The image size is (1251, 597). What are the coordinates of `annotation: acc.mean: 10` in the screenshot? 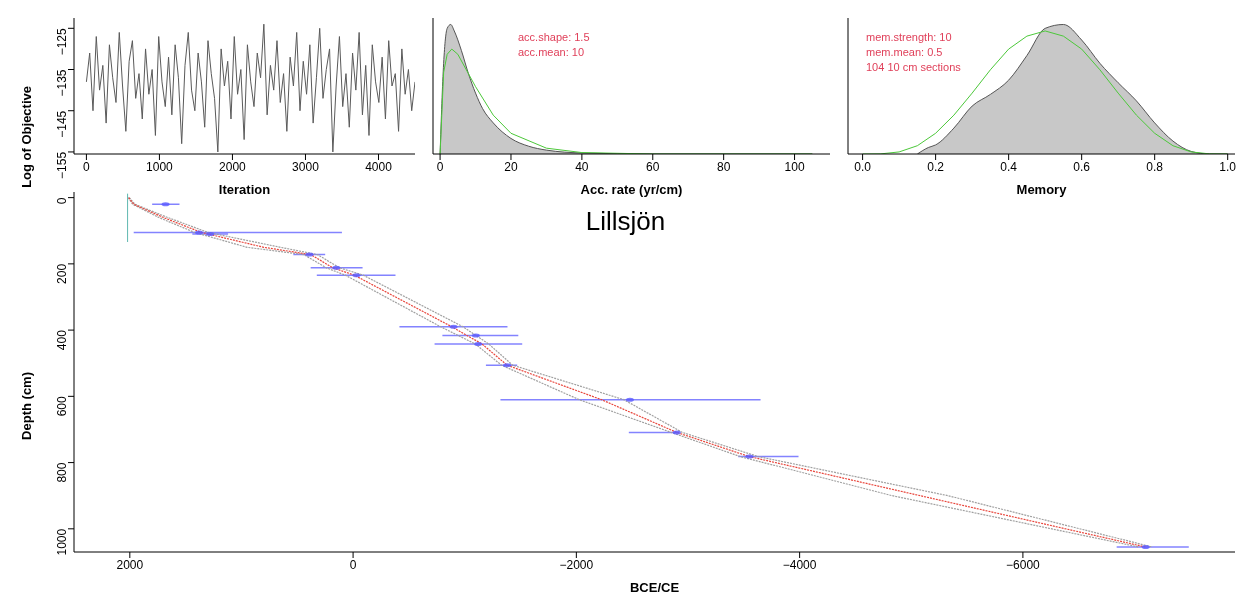 It's located at (552, 52).